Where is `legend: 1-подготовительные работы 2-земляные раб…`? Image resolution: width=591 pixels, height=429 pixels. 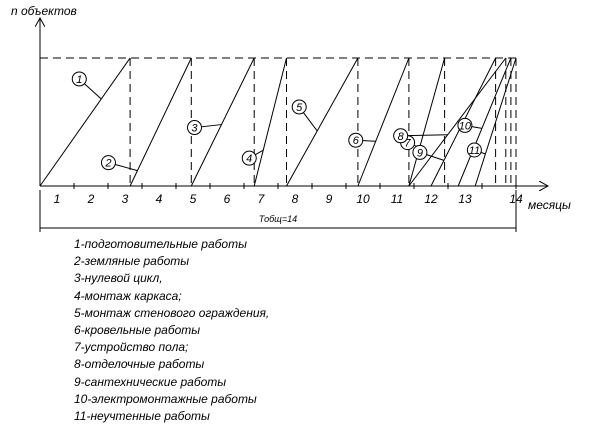
legend: 1-подготовительные работы 2-земляные раб… is located at coordinates (171, 330).